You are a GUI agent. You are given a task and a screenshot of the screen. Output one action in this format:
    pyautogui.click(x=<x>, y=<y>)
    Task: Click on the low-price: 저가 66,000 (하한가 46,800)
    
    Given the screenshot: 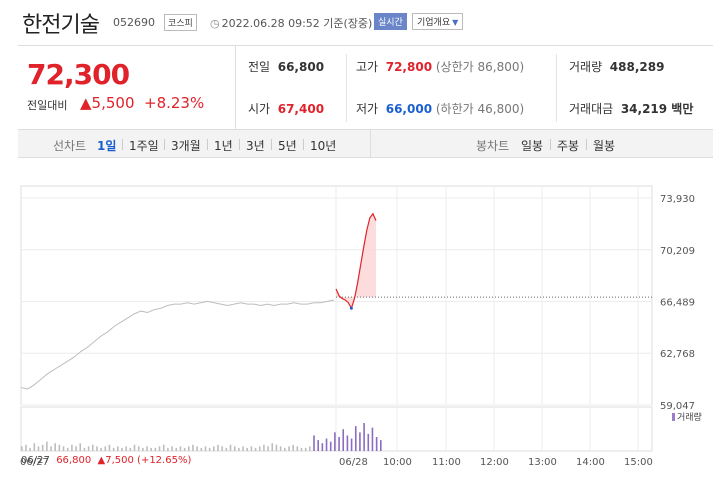 What is the action you would take?
    pyautogui.click(x=440, y=108)
    